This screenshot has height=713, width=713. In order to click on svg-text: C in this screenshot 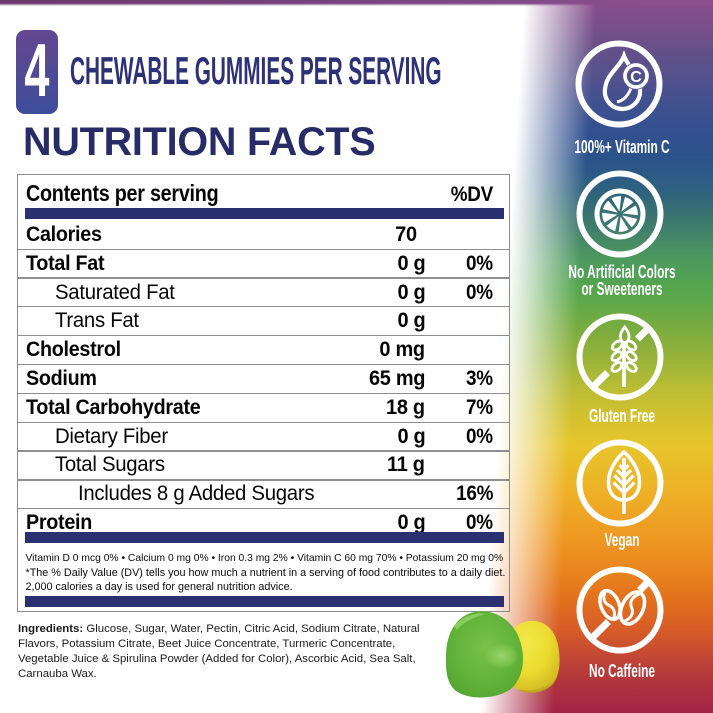, I will do `click(636, 77)`.